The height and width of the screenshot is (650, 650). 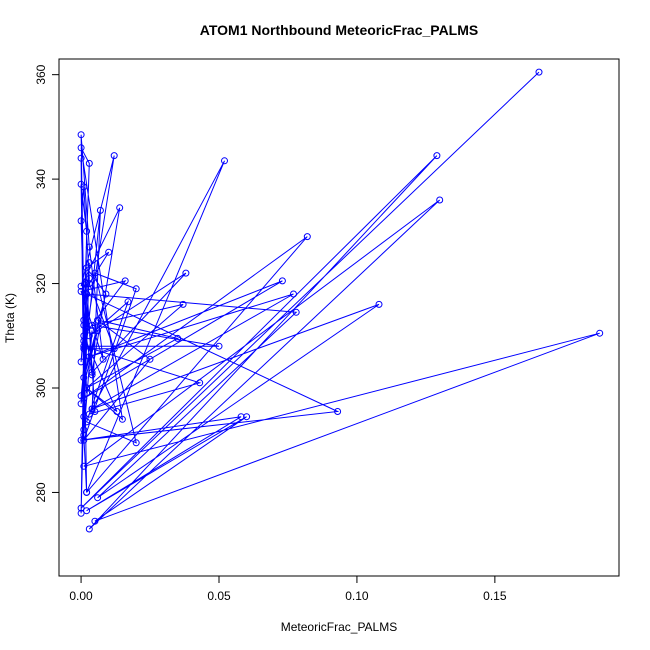 What do you see at coordinates (339, 627) in the screenshot?
I see `x-axis-label: MeteoricFrac_PALMS` at bounding box center [339, 627].